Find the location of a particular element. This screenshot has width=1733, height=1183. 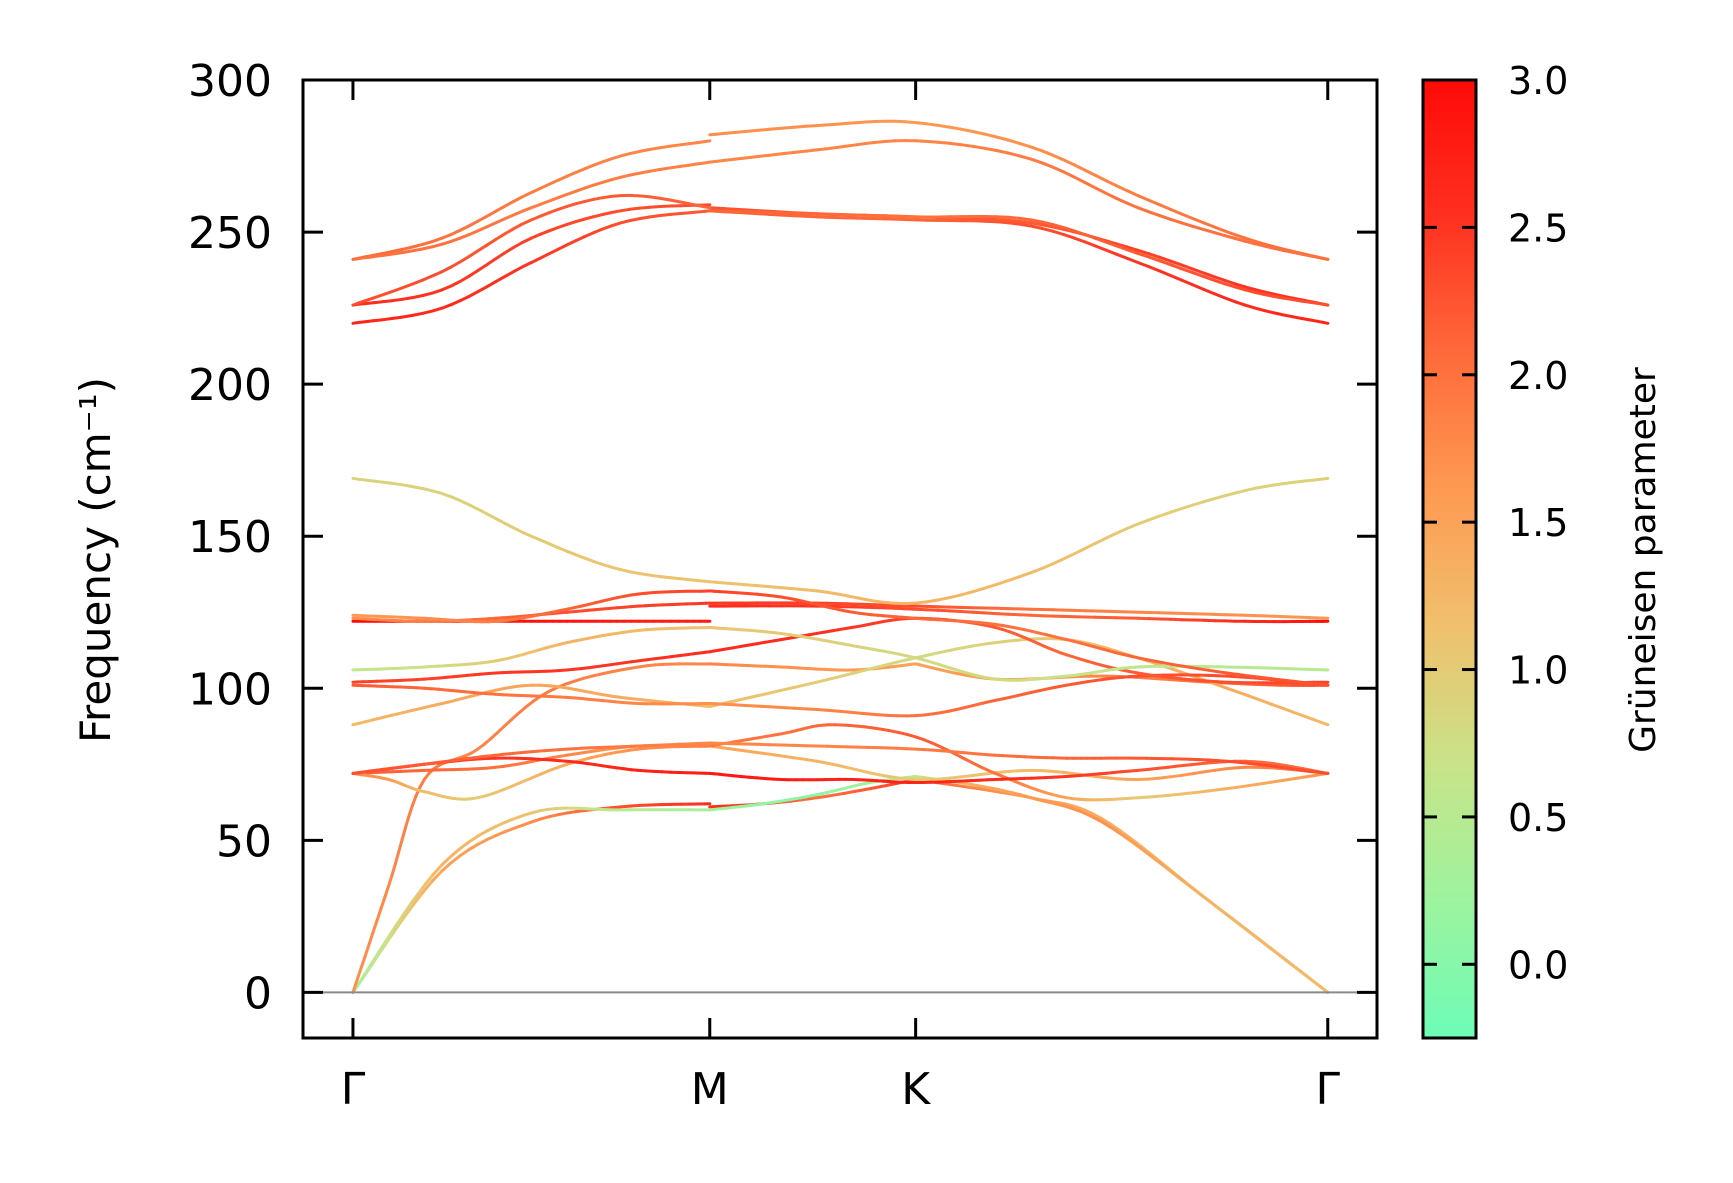

colorbar-tick-label: 0.0 is located at coordinates (1538, 965).